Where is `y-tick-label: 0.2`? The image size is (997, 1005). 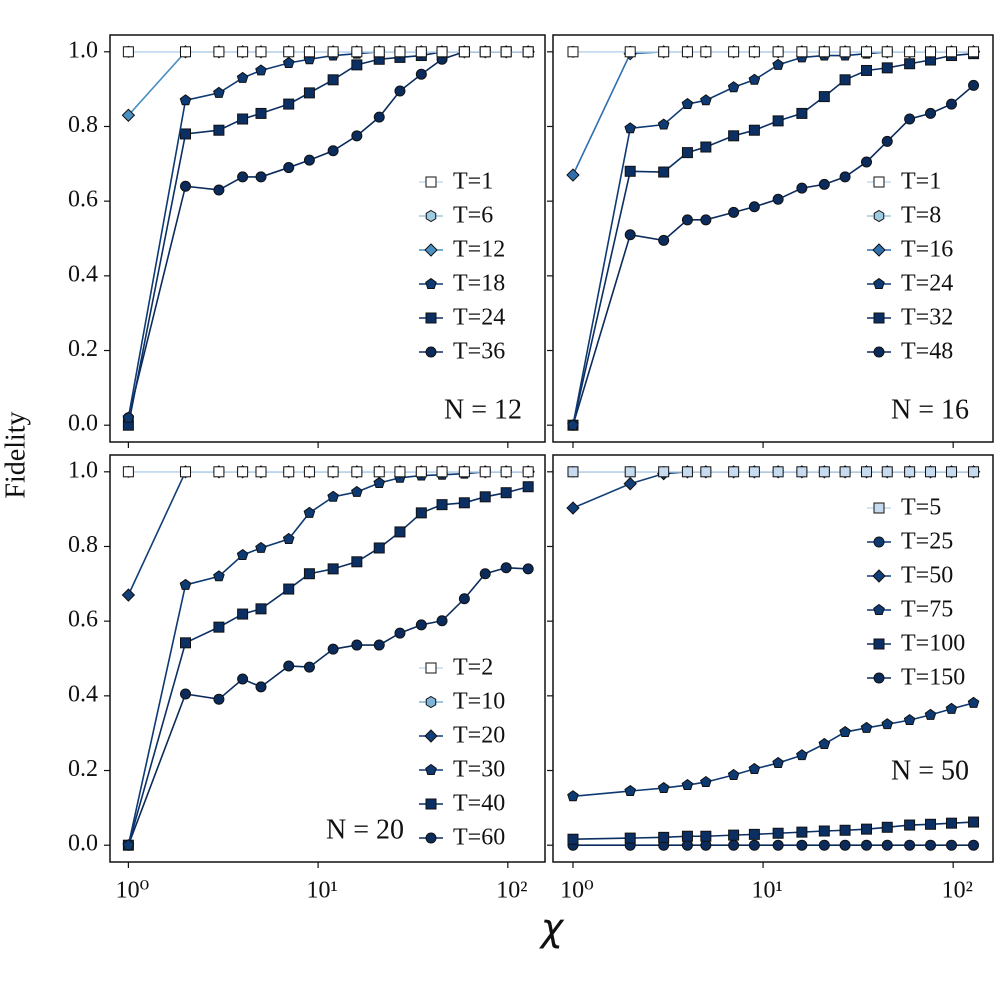 y-tick-label: 0.2 is located at coordinates (83, 349).